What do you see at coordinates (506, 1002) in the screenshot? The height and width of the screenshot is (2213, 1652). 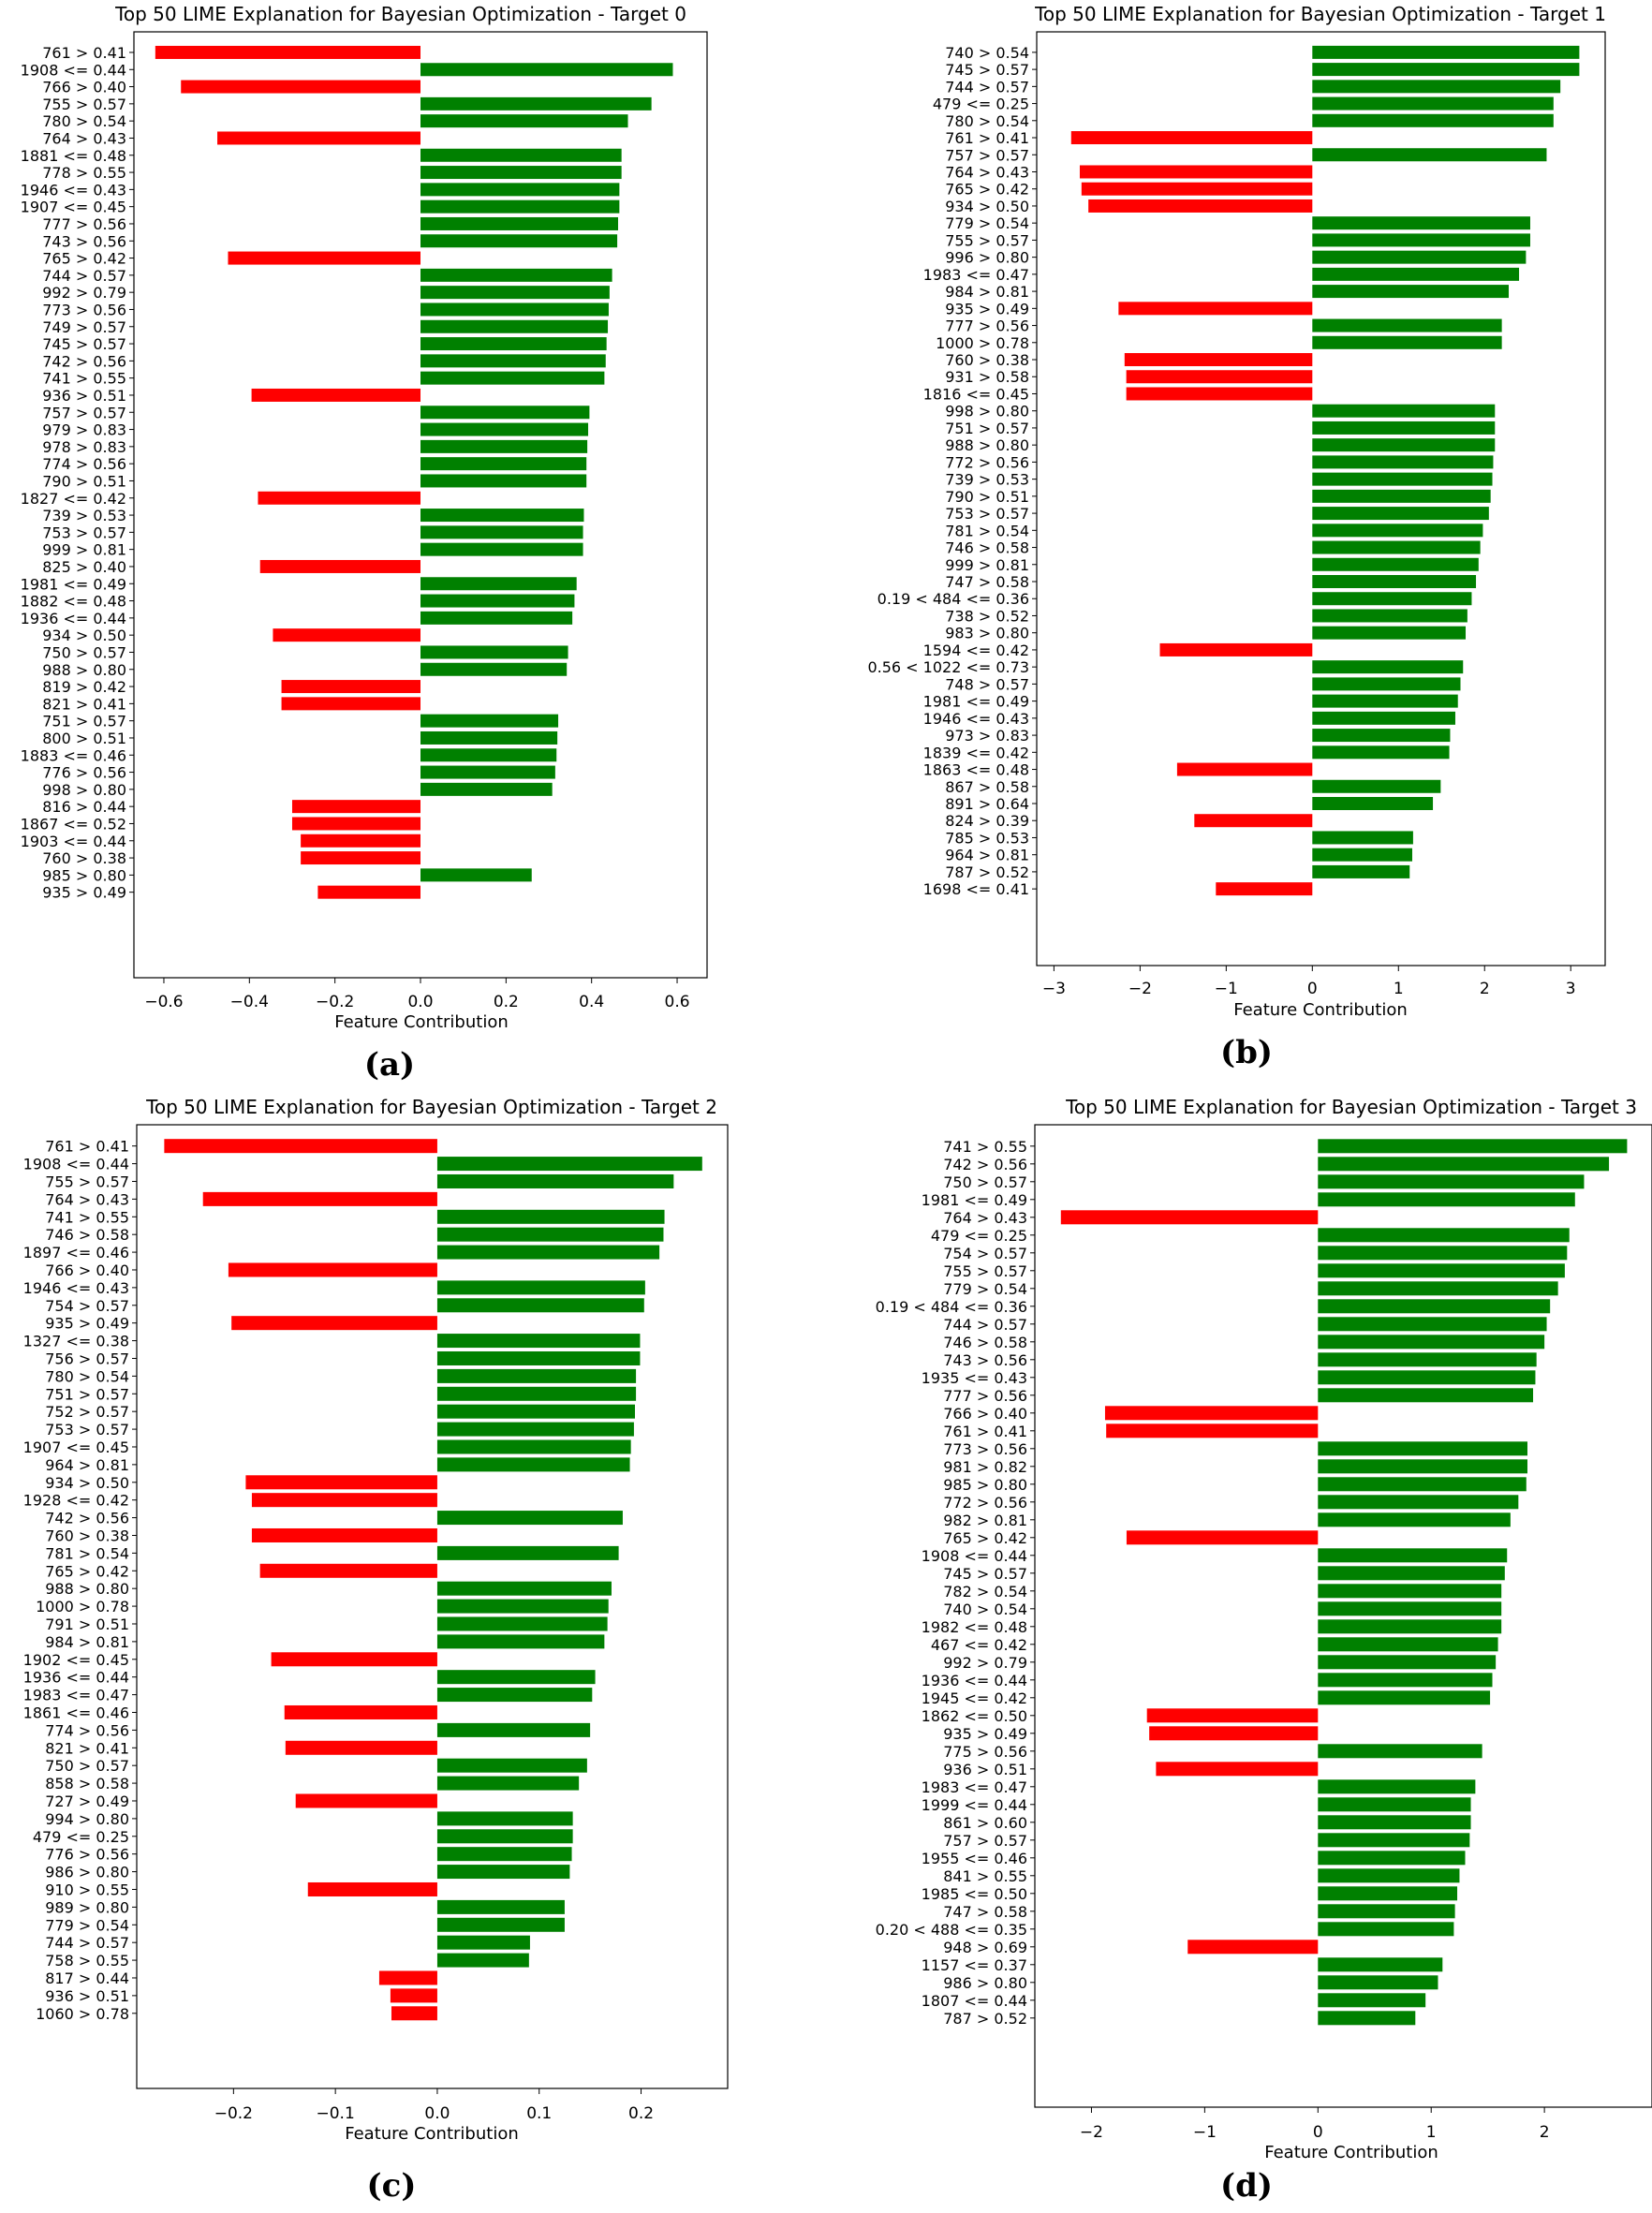 I see `x-tick-label: 0.2` at bounding box center [506, 1002].